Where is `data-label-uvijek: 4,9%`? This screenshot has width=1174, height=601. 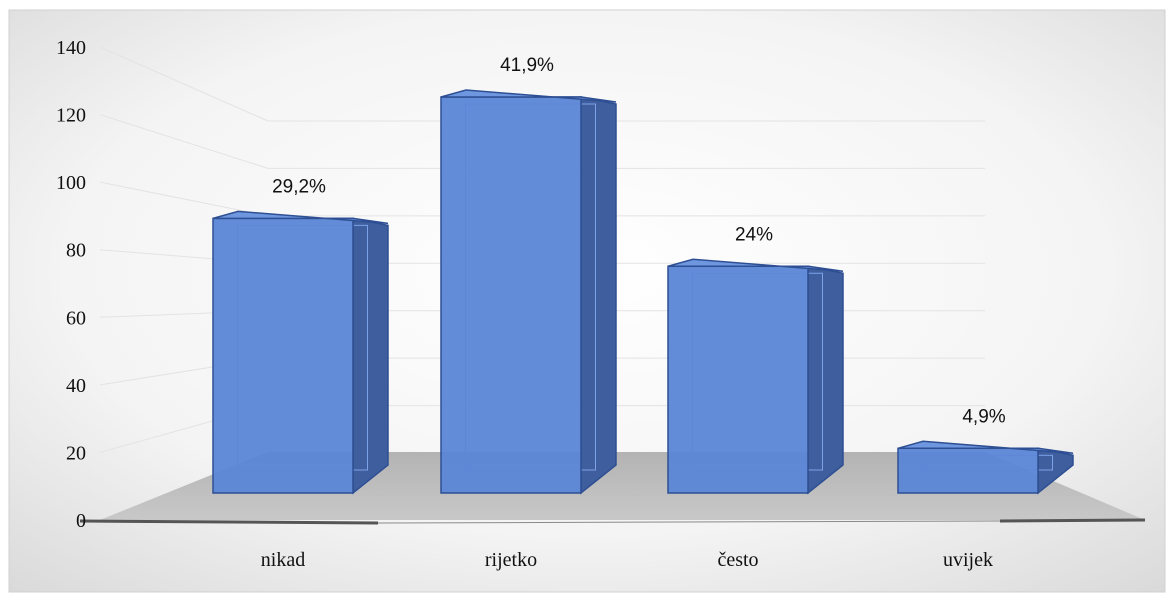
data-label-uvijek: 4,9% is located at coordinates (983, 416).